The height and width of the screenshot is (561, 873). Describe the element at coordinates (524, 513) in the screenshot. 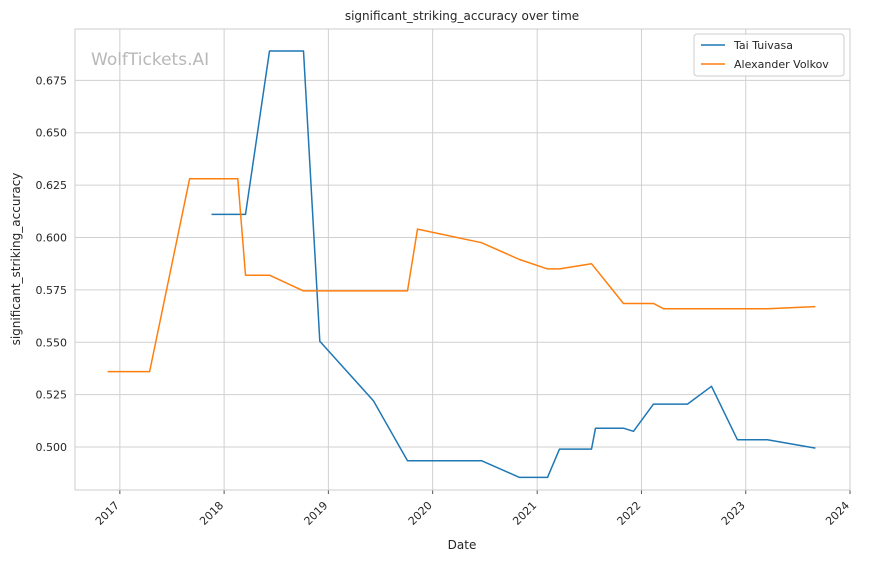

I see `x-tick-label: 2021` at that location.